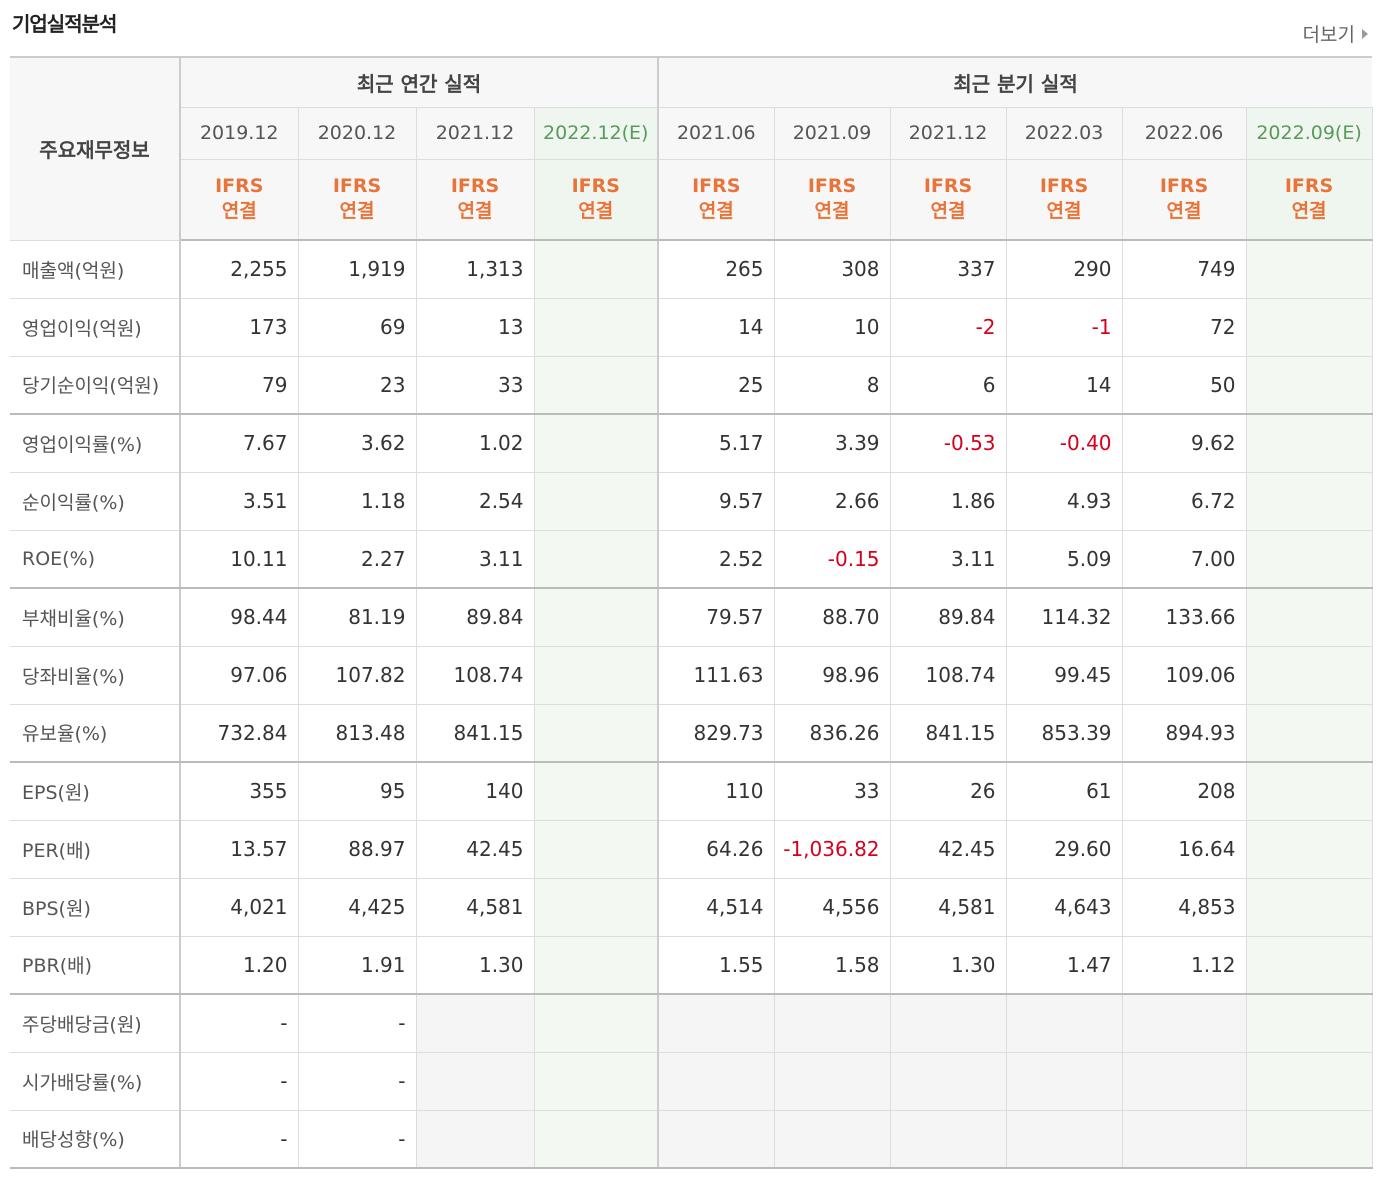 The height and width of the screenshot is (1182, 1390). What do you see at coordinates (95, 385) in the screenshot?
I see `row-label: 당기순이익(억원)` at bounding box center [95, 385].